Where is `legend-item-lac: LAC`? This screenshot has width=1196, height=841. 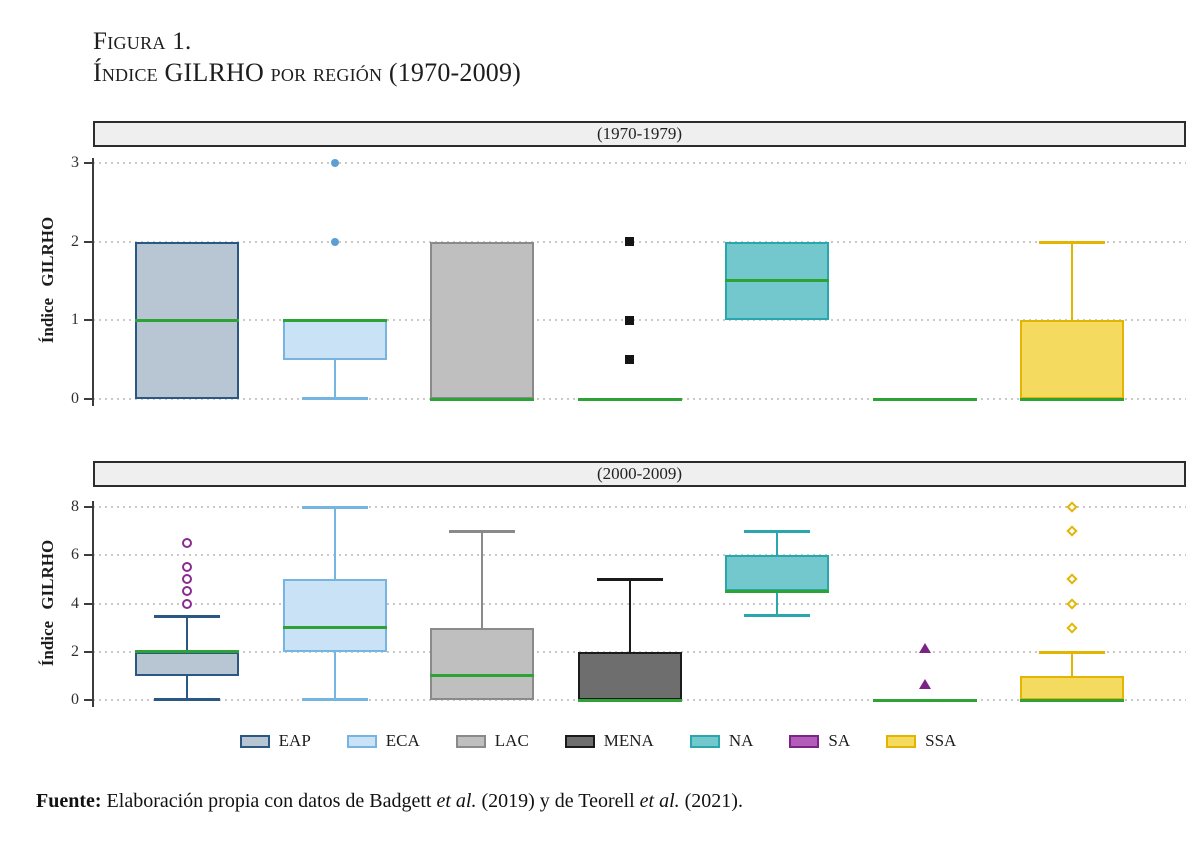
legend-item-lac: LAC is located at coordinates (492, 741).